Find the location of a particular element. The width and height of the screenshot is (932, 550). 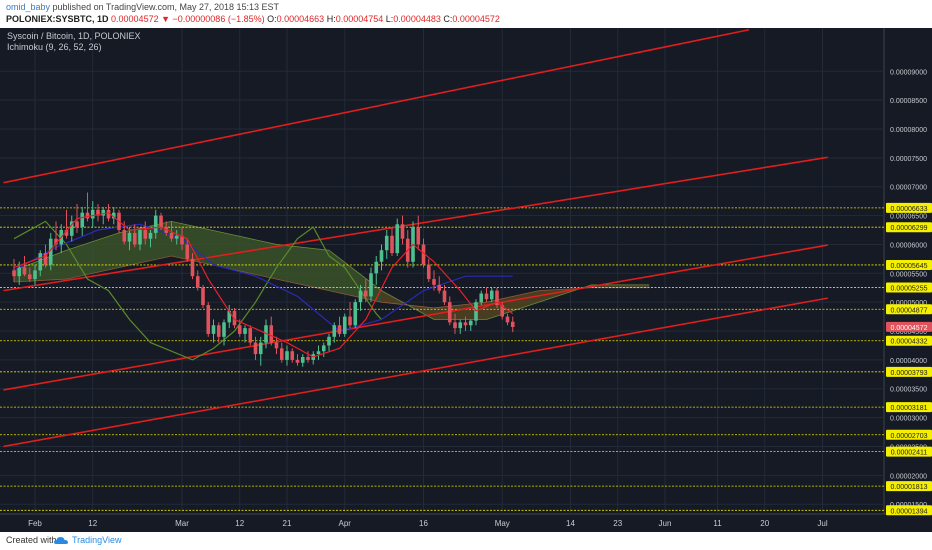

y-tick-label: 0.00008000 is located at coordinates (908, 130).